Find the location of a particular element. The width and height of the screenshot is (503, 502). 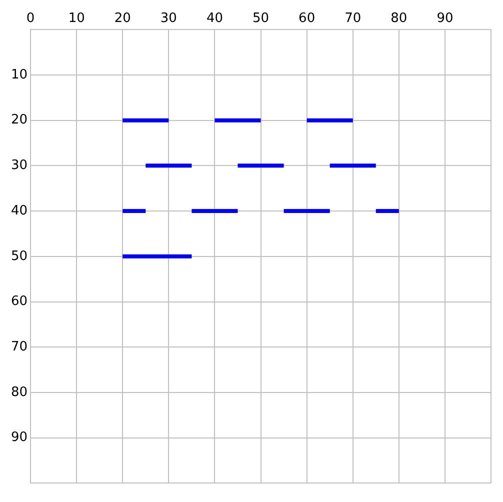

y-tick-label: 30 is located at coordinates (19, 166).